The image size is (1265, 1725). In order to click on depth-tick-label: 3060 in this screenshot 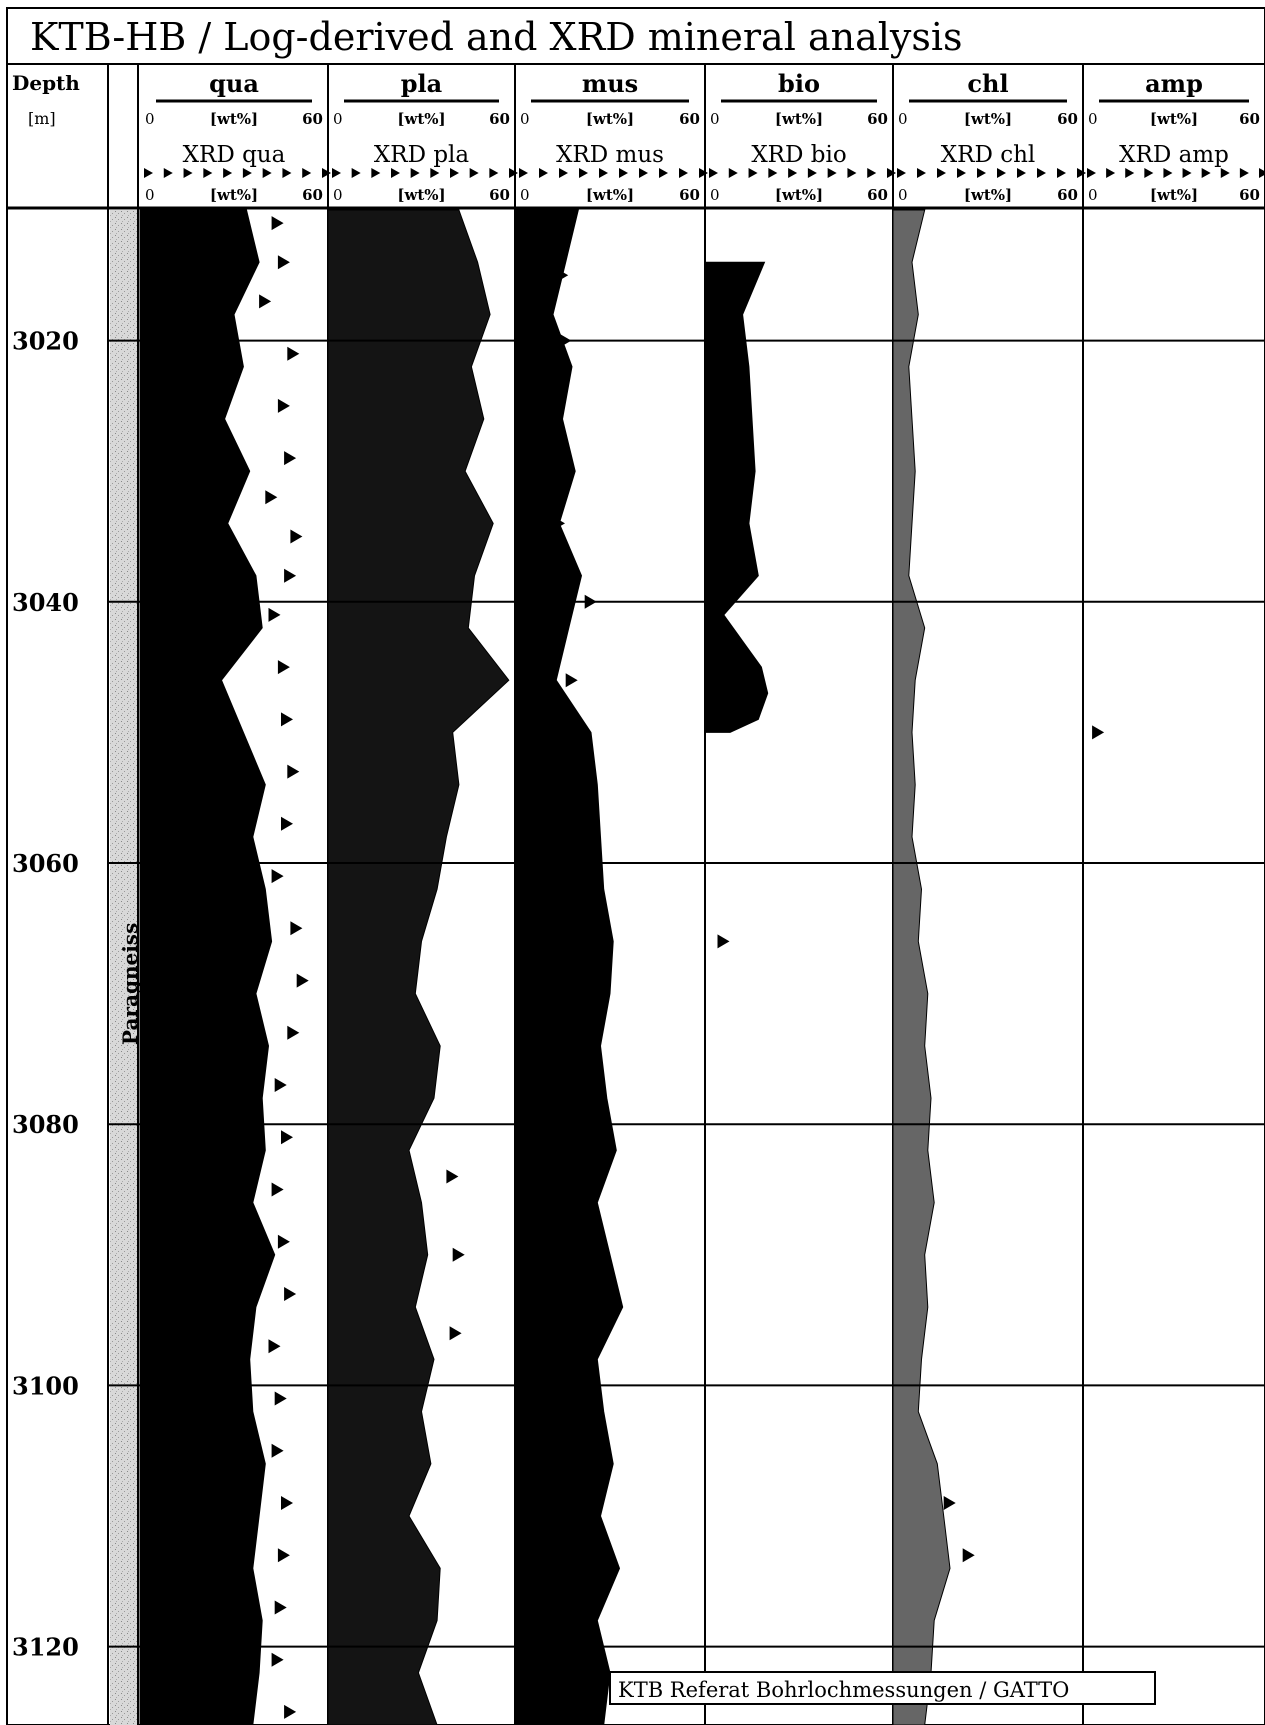, I will do `click(45, 863)`.